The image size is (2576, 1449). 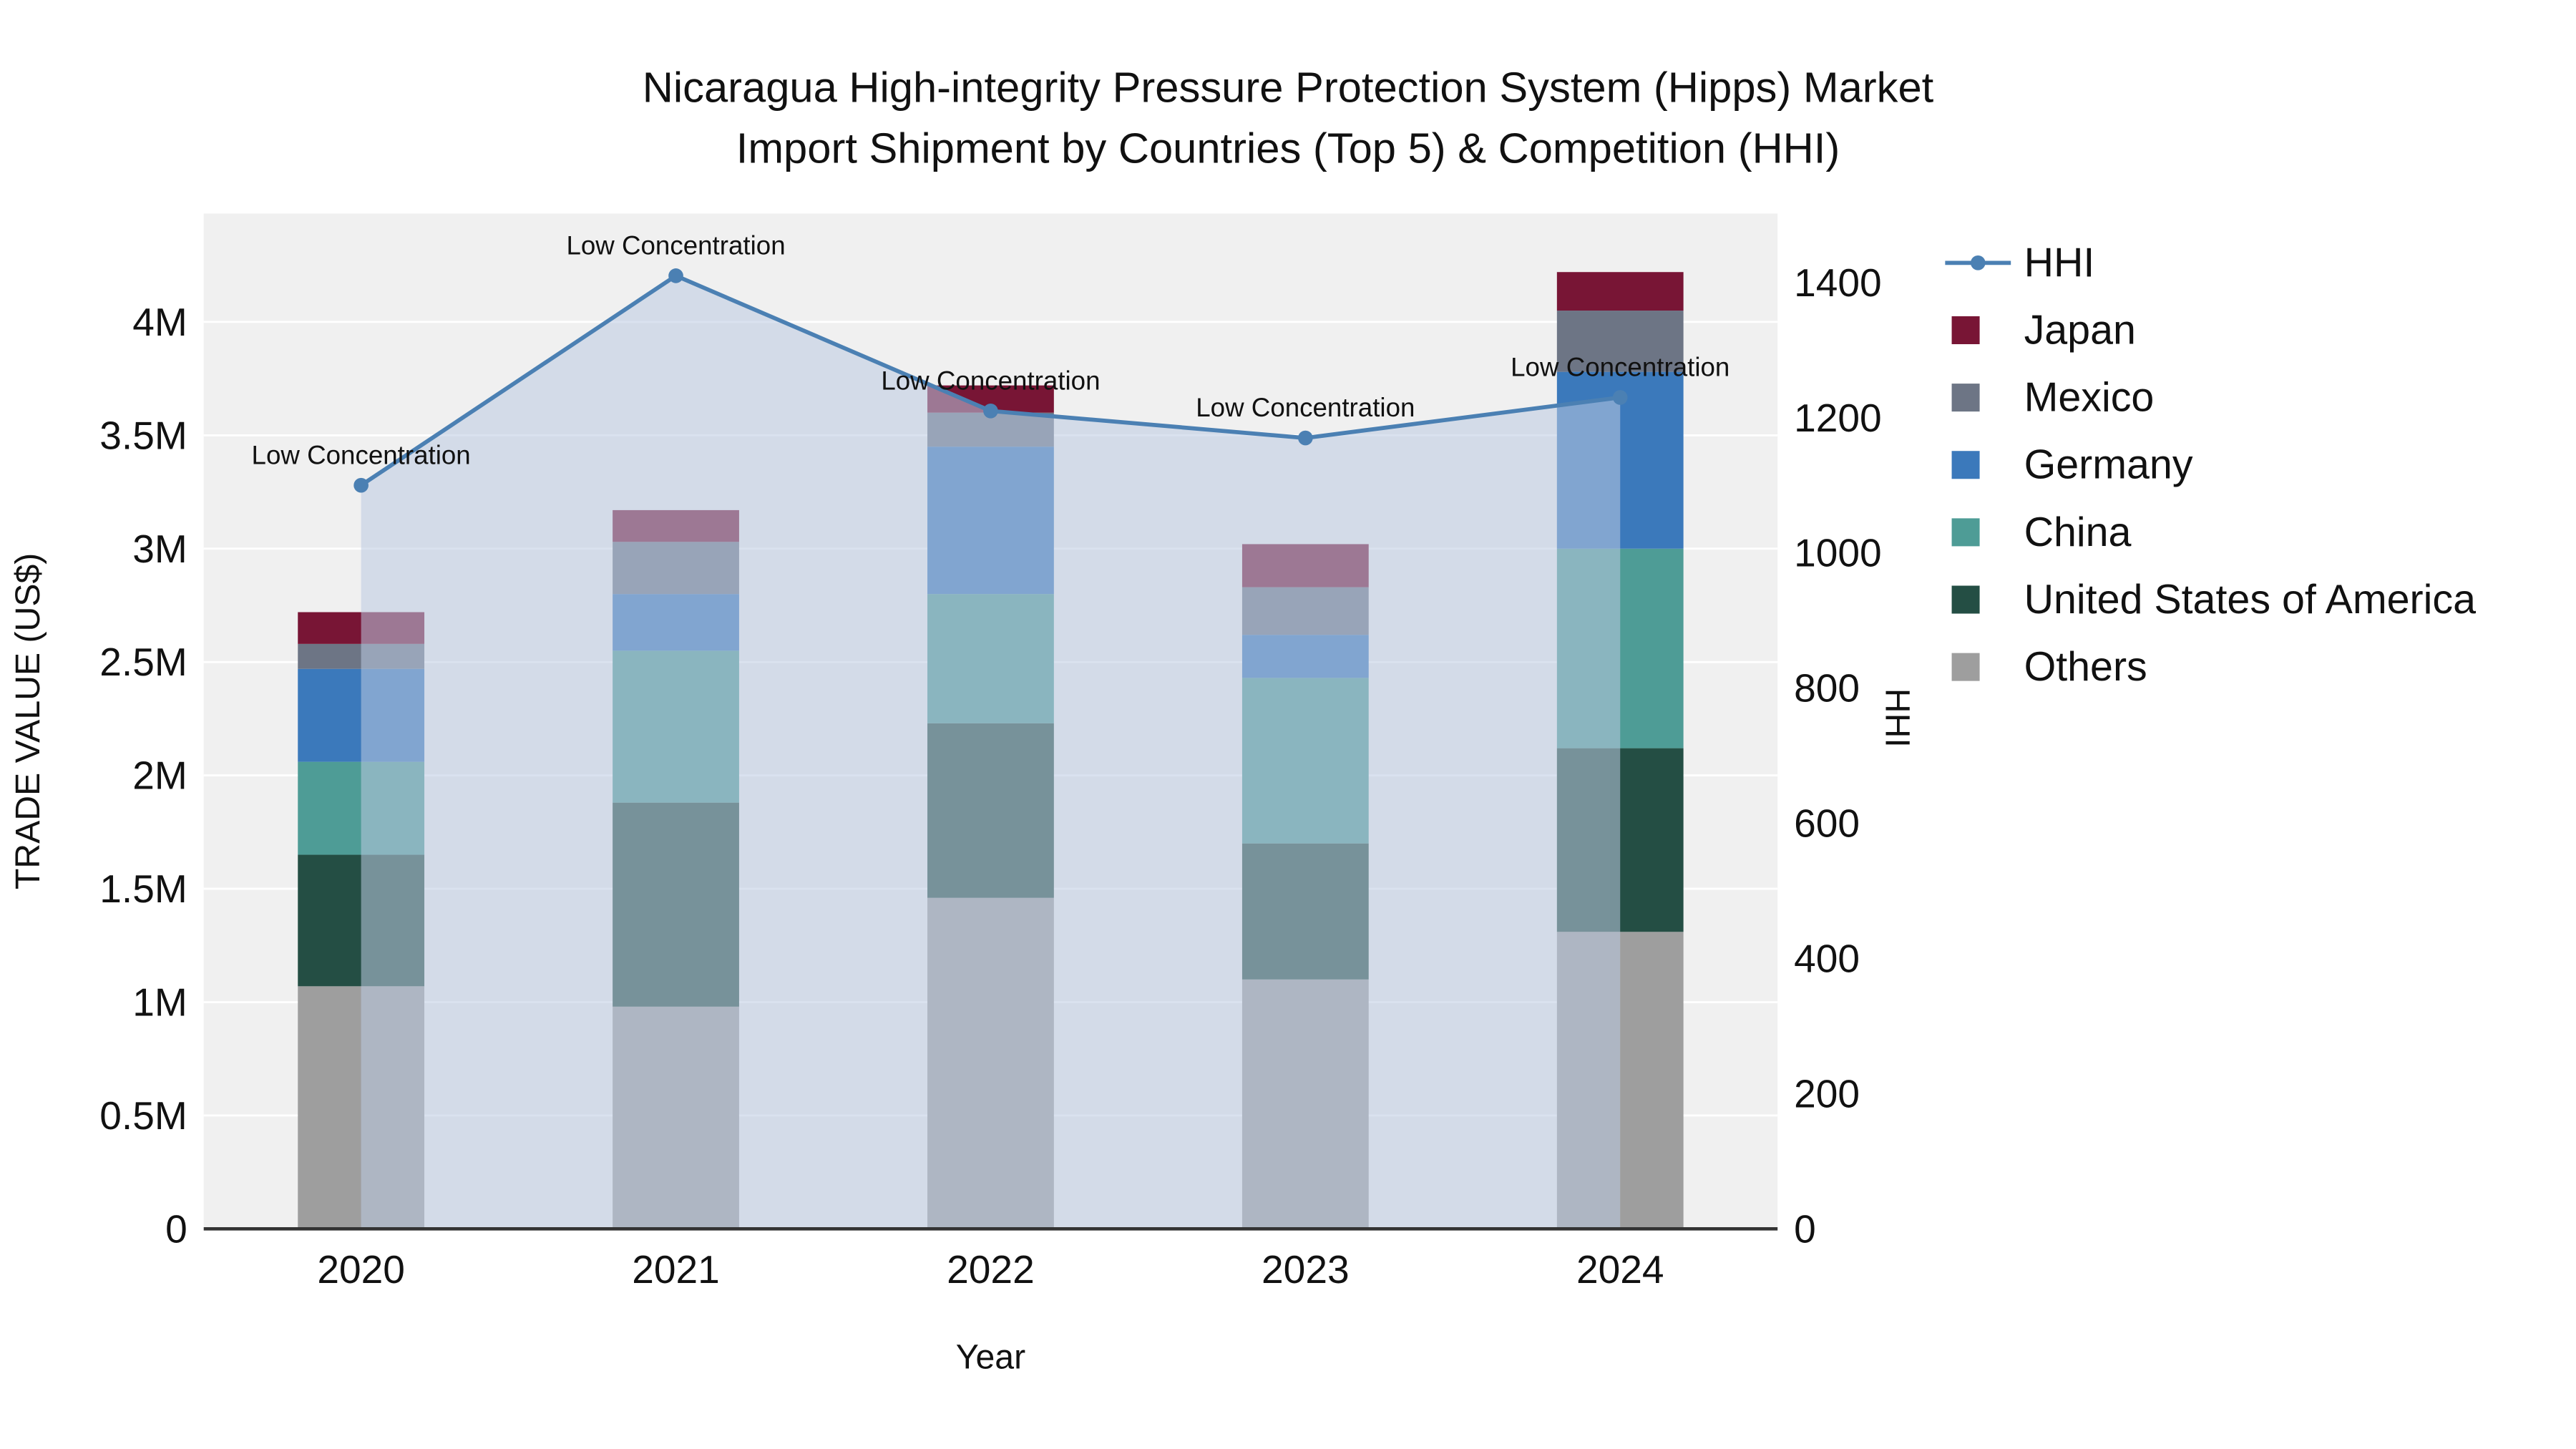 I want to click on right-tick-1200: 1200, so click(x=1838, y=418).